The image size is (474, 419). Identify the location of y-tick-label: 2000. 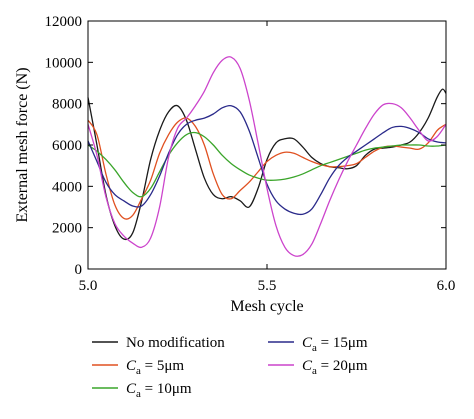
(67, 229).